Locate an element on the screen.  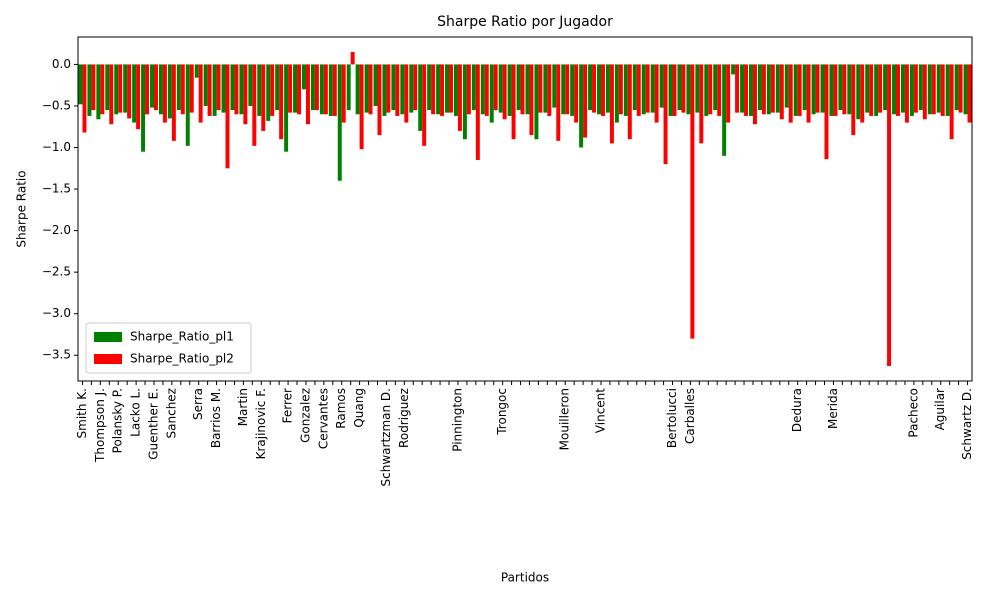
y-tick-label: −3.5 is located at coordinates (56, 355).